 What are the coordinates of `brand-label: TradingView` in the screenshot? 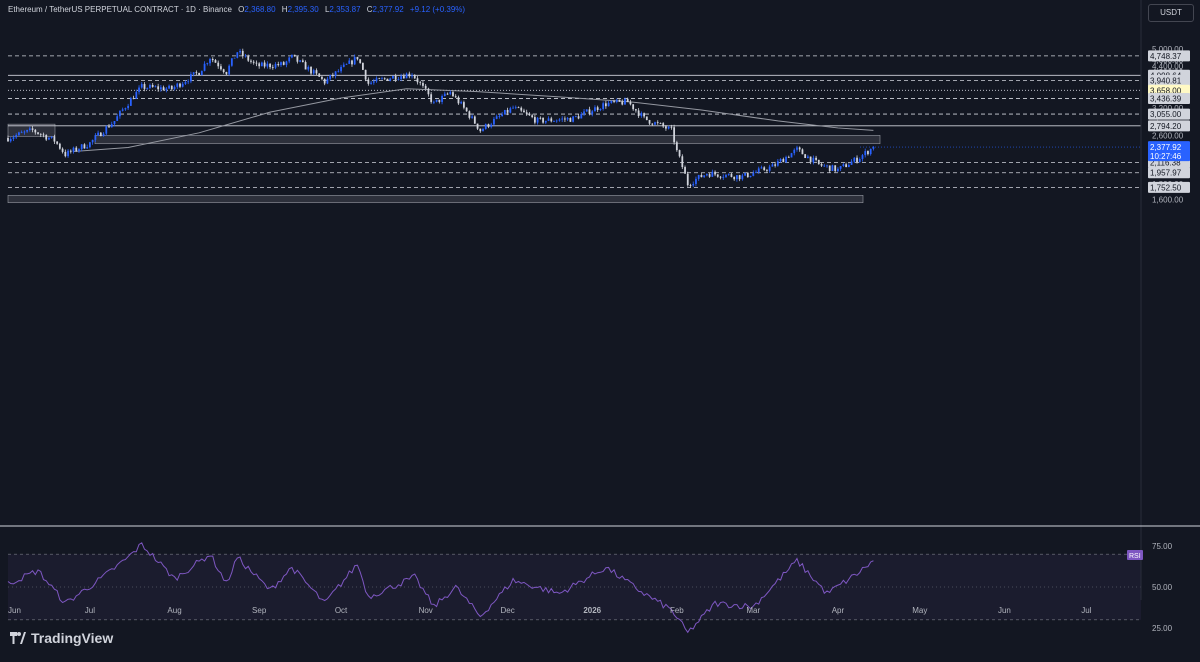 It's located at (72, 638).